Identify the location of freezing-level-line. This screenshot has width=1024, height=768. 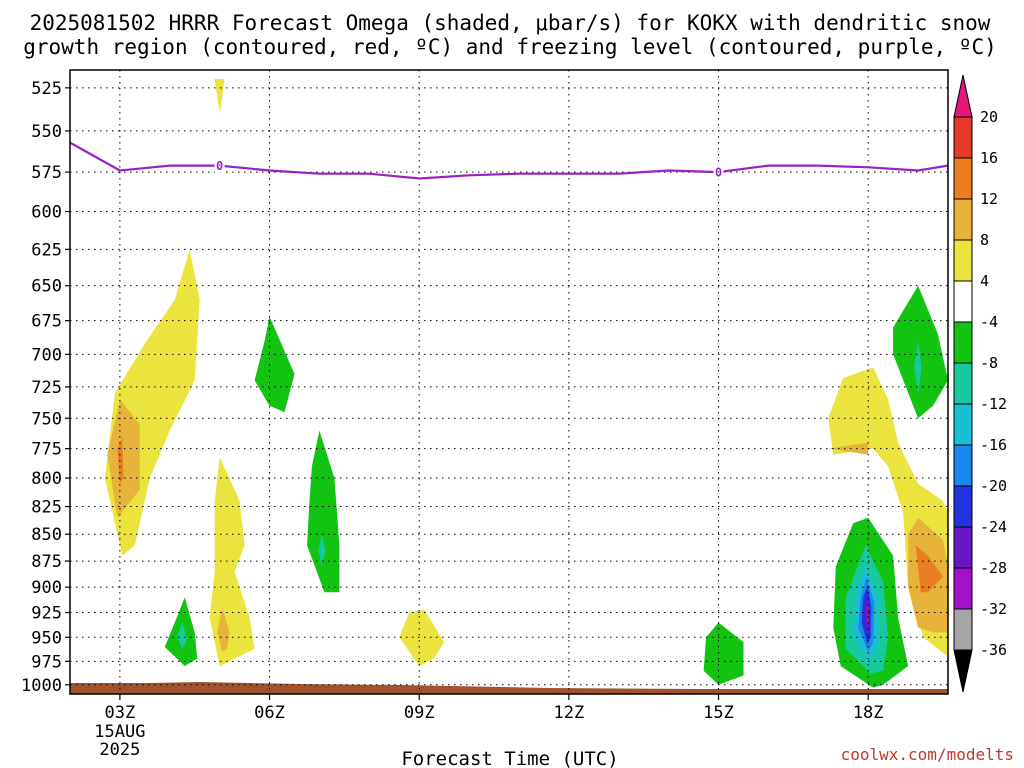
(509, 160).